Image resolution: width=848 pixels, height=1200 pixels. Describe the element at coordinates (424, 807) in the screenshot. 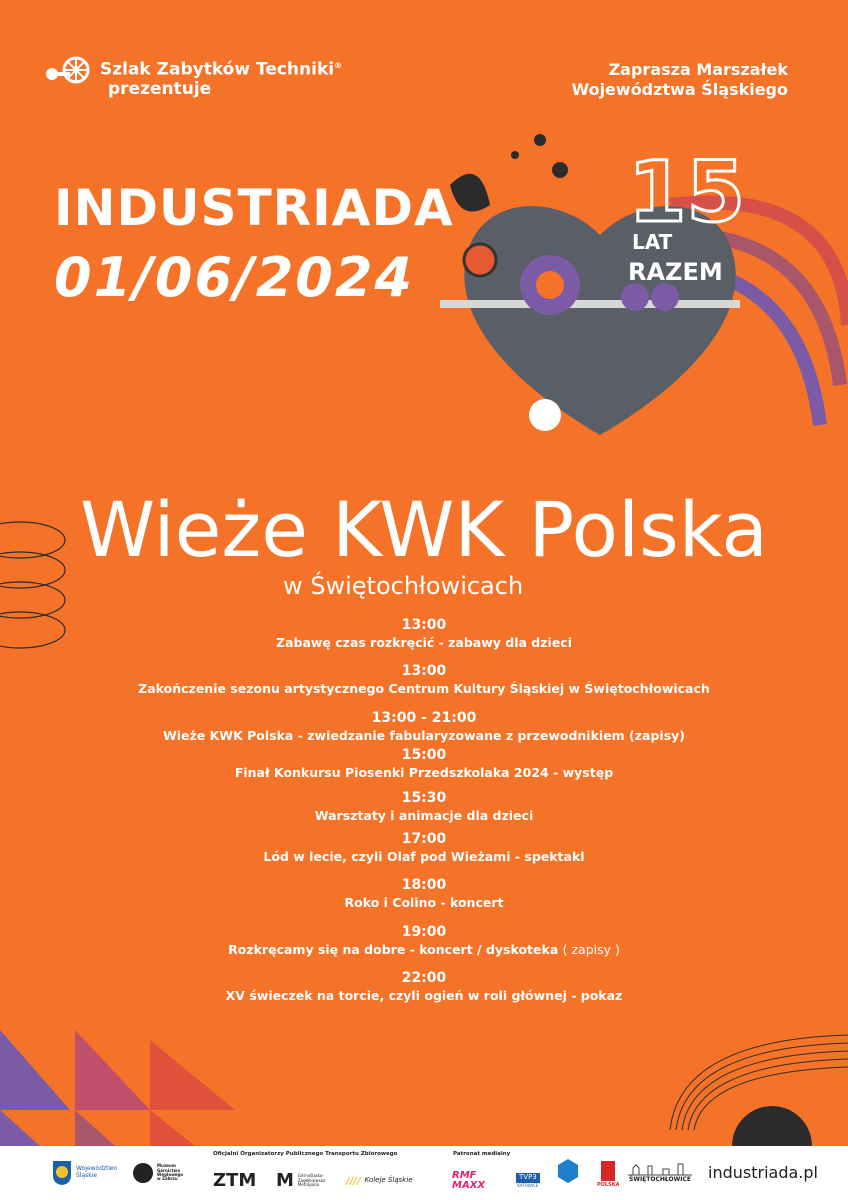

I see `schedule-item: 15:30 Warsztaty i animacje dla dzieci` at that location.